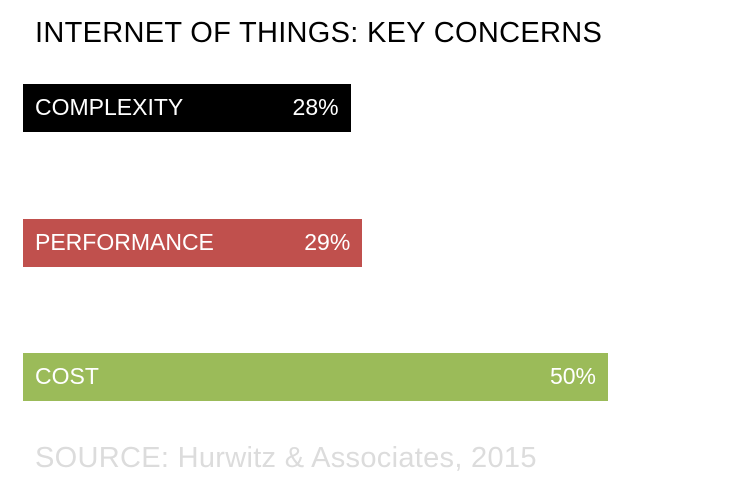 Image resolution: width=750 pixels, height=504 pixels. I want to click on bar-complexity: COMPLEXITY 28%, so click(187, 108).